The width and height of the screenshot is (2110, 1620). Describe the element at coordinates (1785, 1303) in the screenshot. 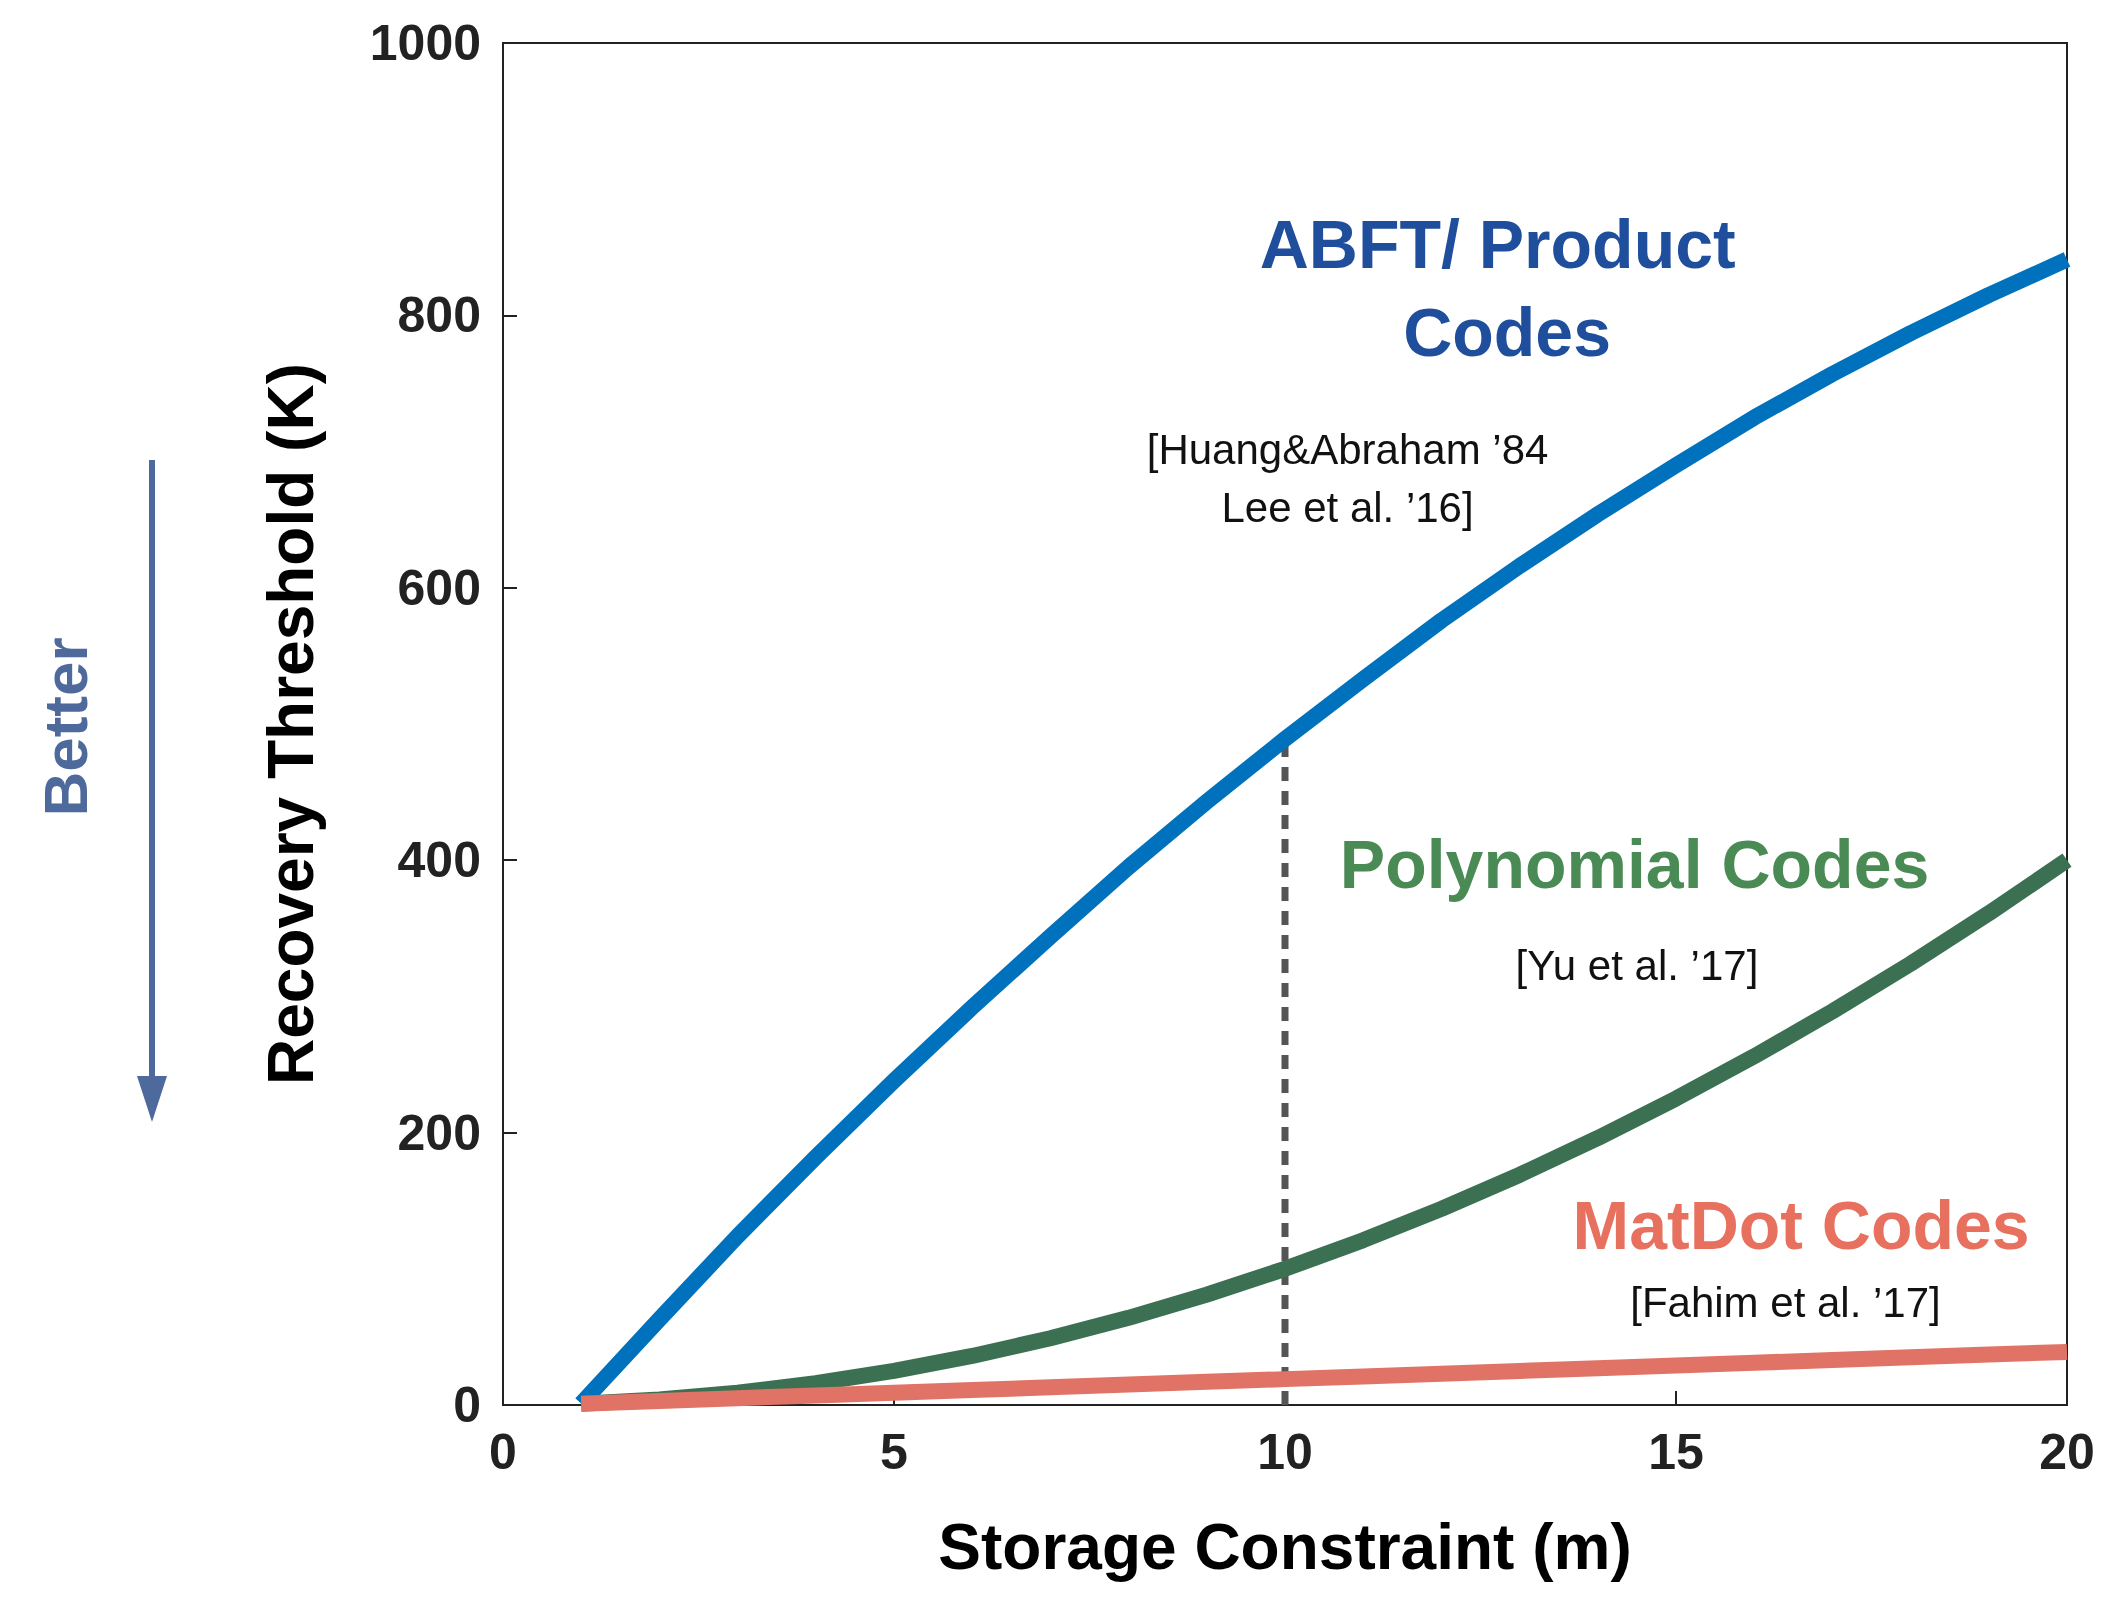

I see `annotation: [Fahim et al. ’17]` at that location.